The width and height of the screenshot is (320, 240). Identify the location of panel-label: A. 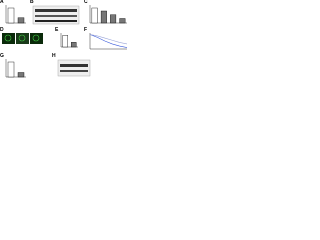
(2, 2).